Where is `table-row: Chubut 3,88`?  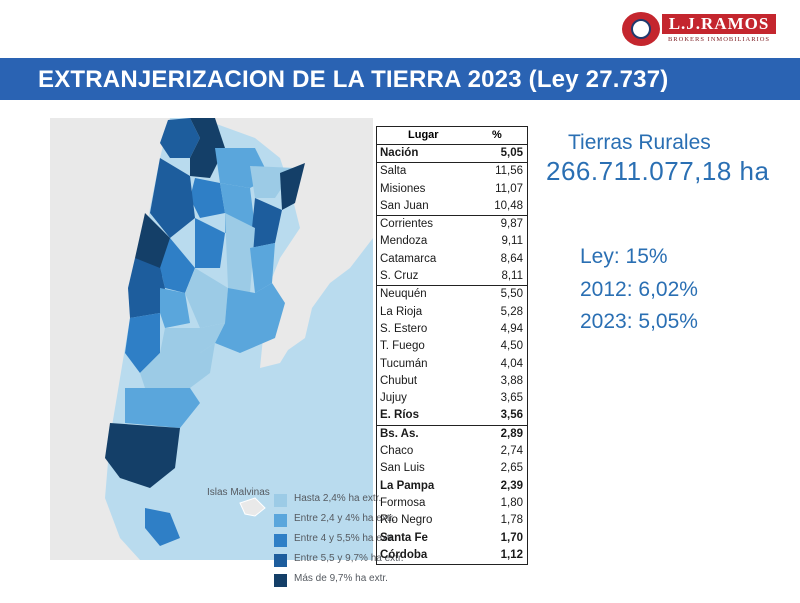
table-row: Chubut 3,88 is located at coordinates (452, 381).